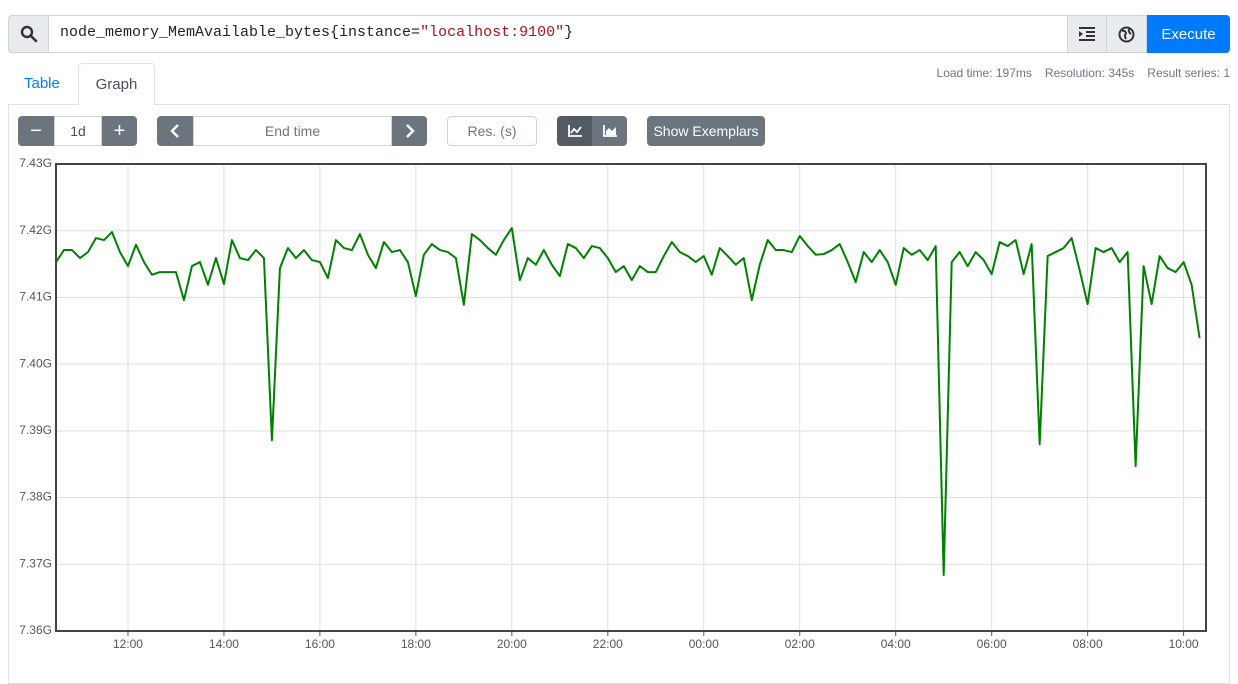 The image size is (1238, 684). What do you see at coordinates (35, 163) in the screenshot?
I see `y-tick-label: 7.43G` at bounding box center [35, 163].